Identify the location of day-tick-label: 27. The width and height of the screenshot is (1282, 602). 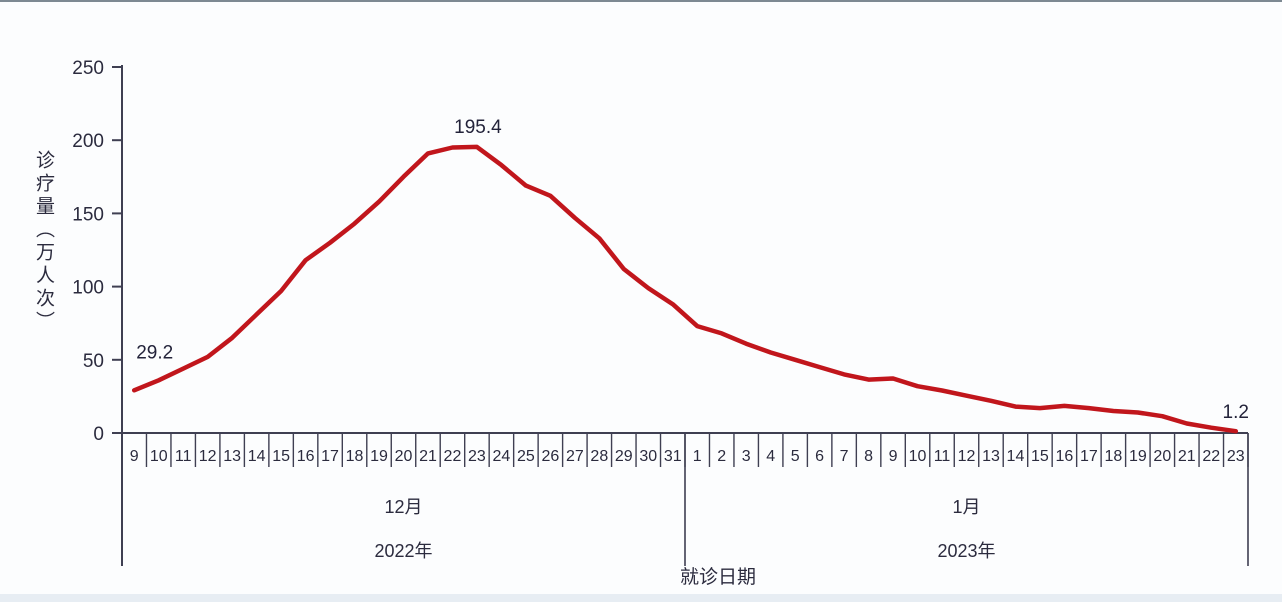
(575, 456).